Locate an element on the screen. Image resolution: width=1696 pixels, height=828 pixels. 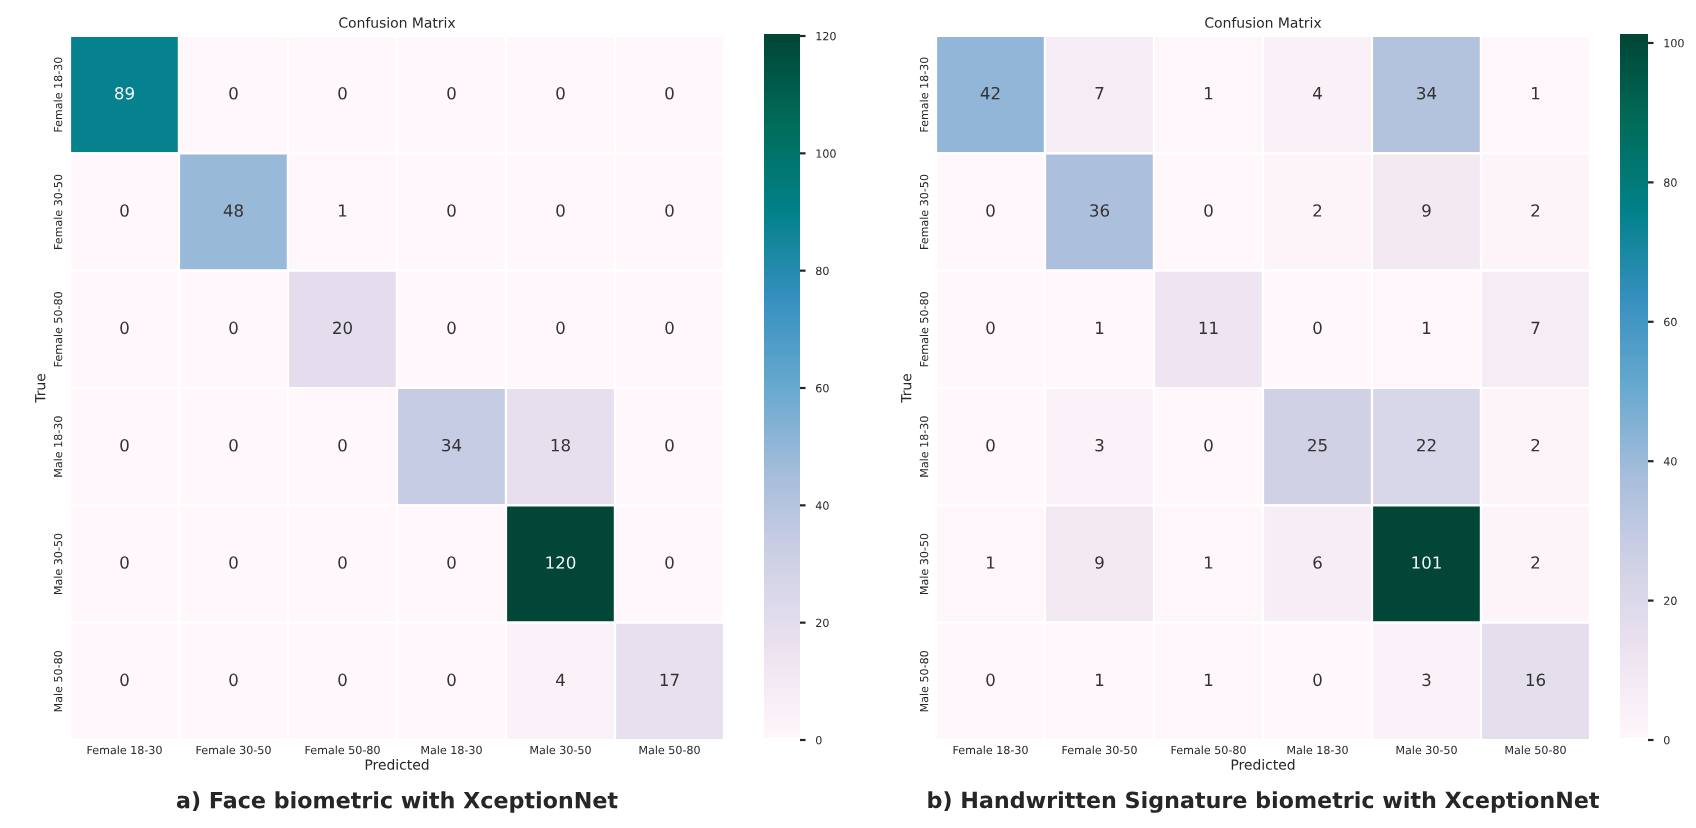
data-label: 42 is located at coordinates (990, 93).